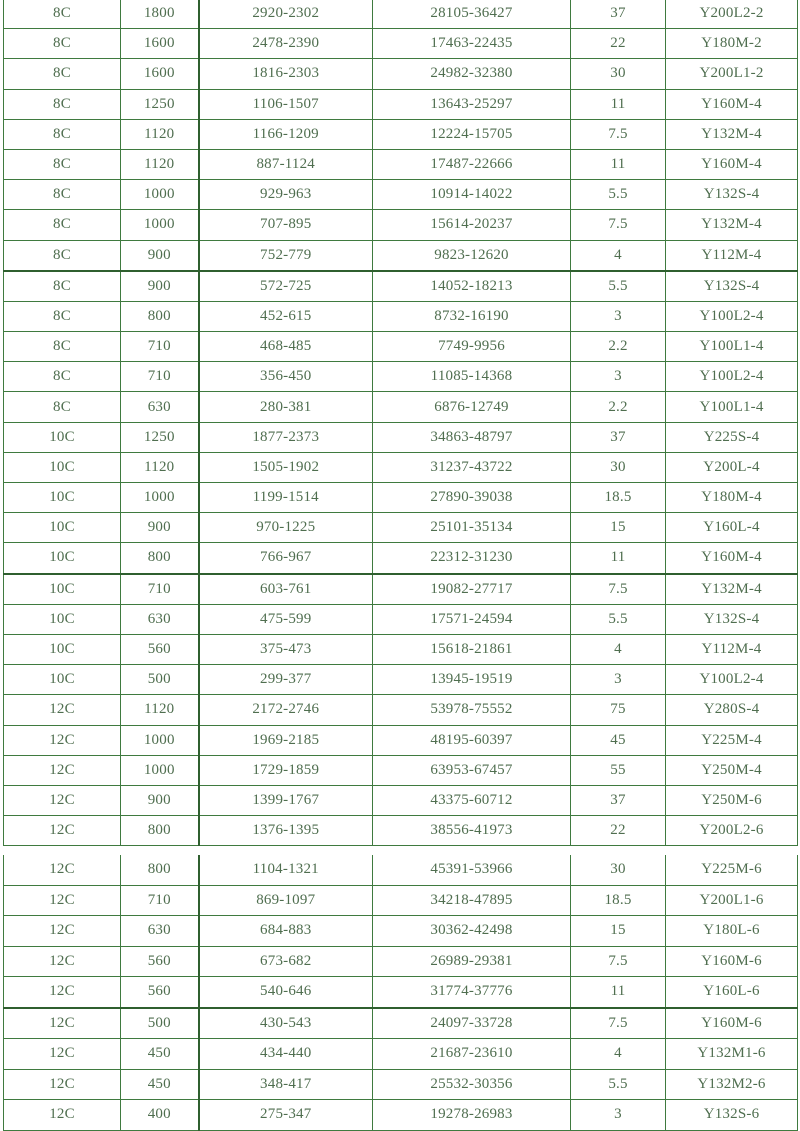 This screenshot has width=800, height=1131. Describe the element at coordinates (285, 589) in the screenshot. I see `cell-speed-range: 603-761` at that location.